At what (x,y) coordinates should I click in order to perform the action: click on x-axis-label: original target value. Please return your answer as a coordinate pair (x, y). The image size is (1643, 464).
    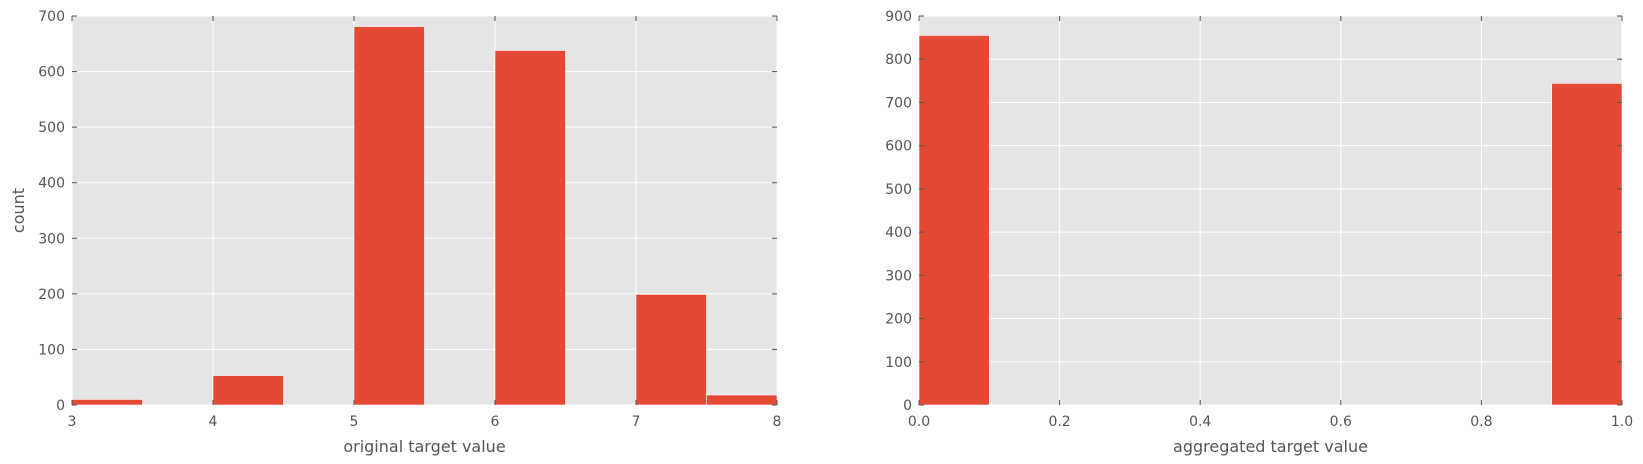
    Looking at the image, I should click on (424, 446).